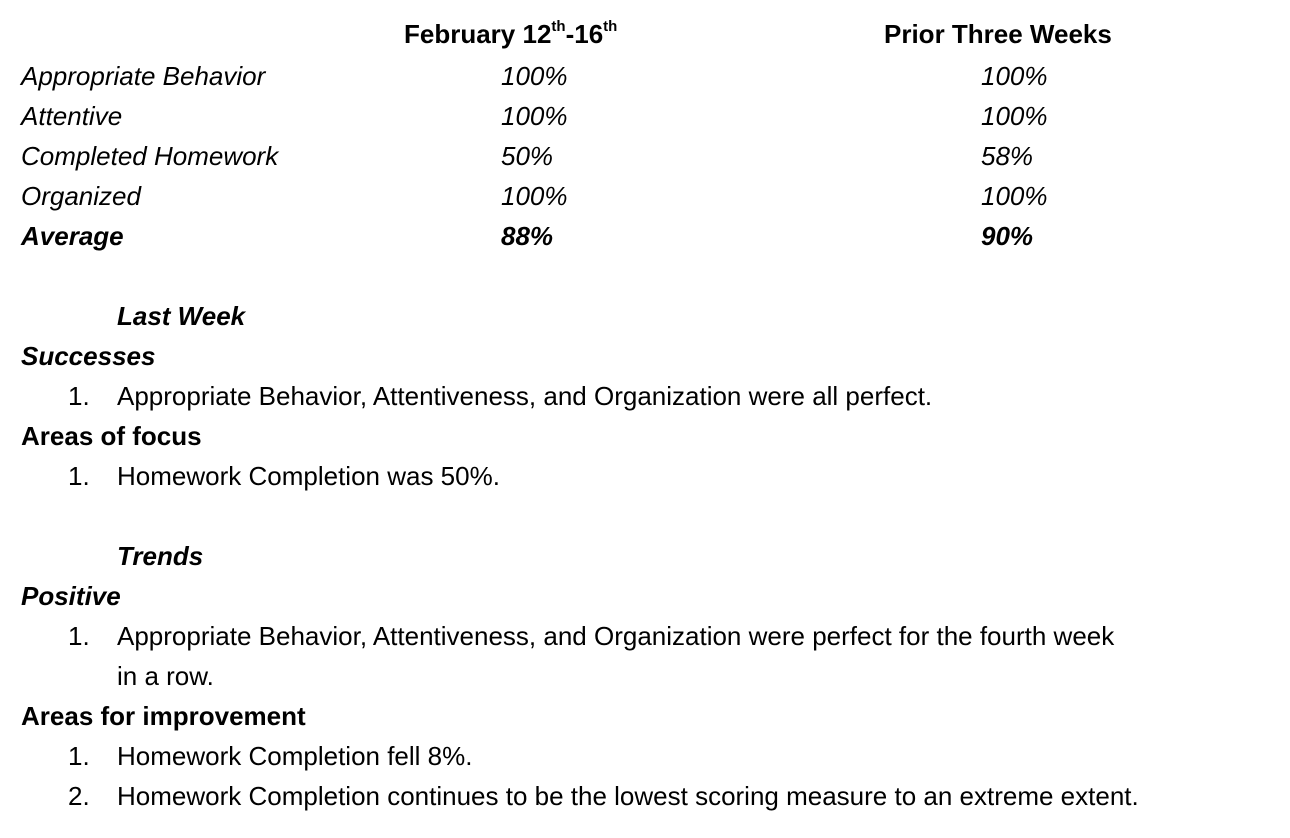 The height and width of the screenshot is (838, 1290). I want to click on successes-heading: Successes, so click(88, 356).